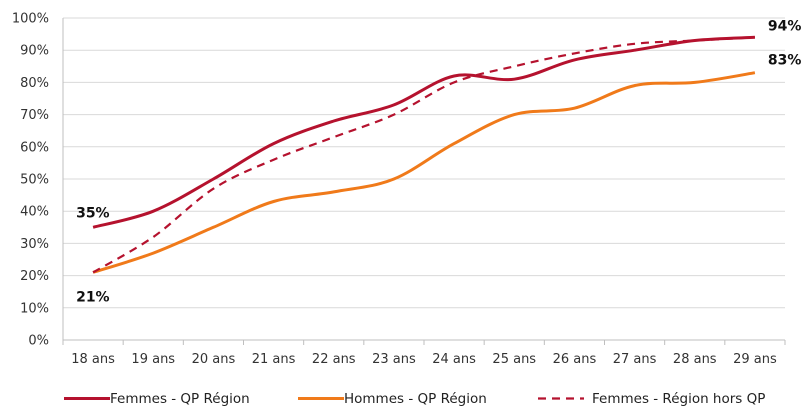 The image size is (803, 412). I want to click on x-tick-label: 24 ans, so click(454, 359).